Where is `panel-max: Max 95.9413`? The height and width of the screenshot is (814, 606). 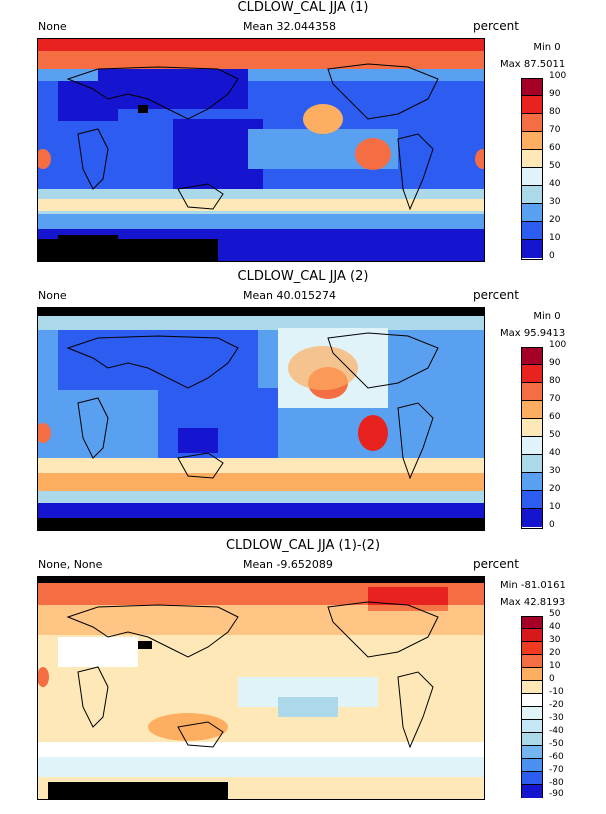
panel-max: Max 95.9413 is located at coordinates (533, 333).